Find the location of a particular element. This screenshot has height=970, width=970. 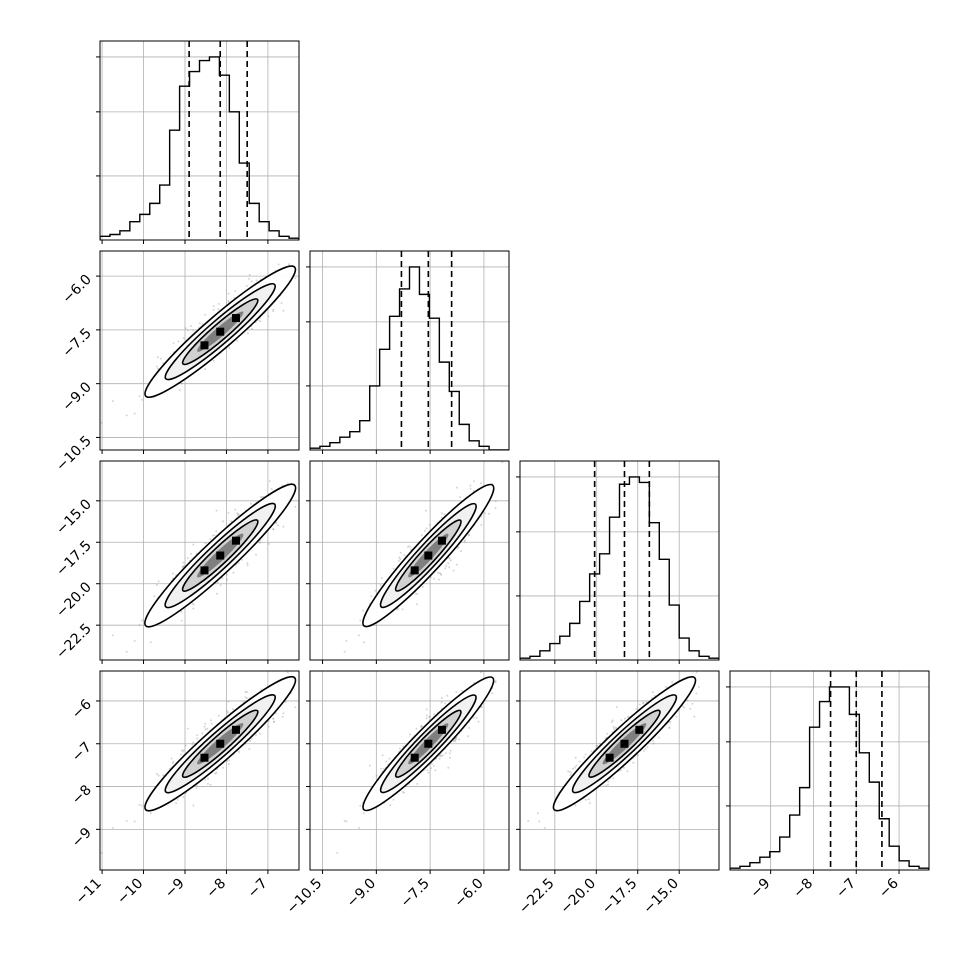

density-panel-2-0: −15.0−17.5−20.0−22.5 is located at coordinates (180, 562).